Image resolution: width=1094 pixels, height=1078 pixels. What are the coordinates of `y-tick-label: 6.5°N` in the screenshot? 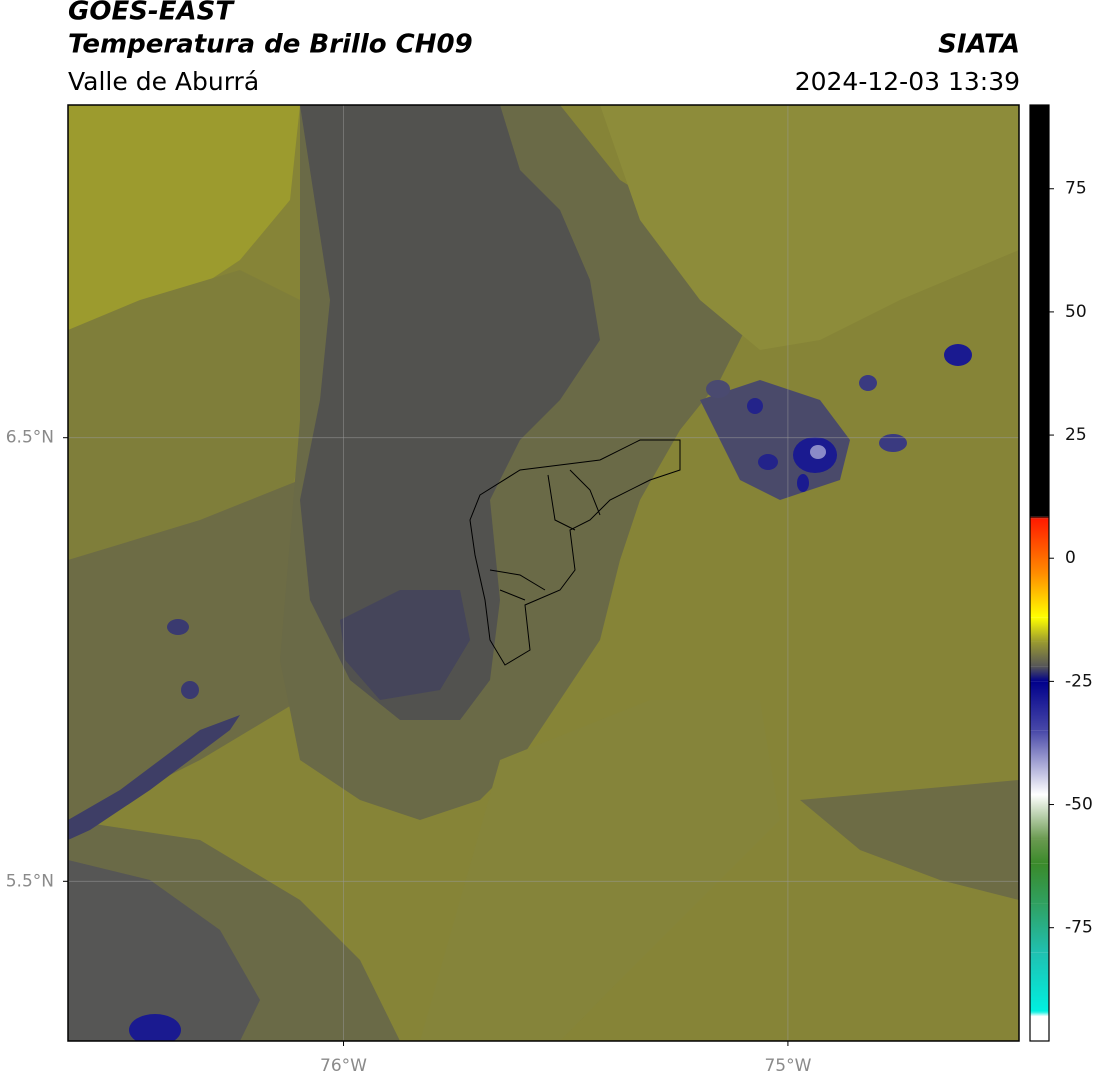 It's located at (30, 438).